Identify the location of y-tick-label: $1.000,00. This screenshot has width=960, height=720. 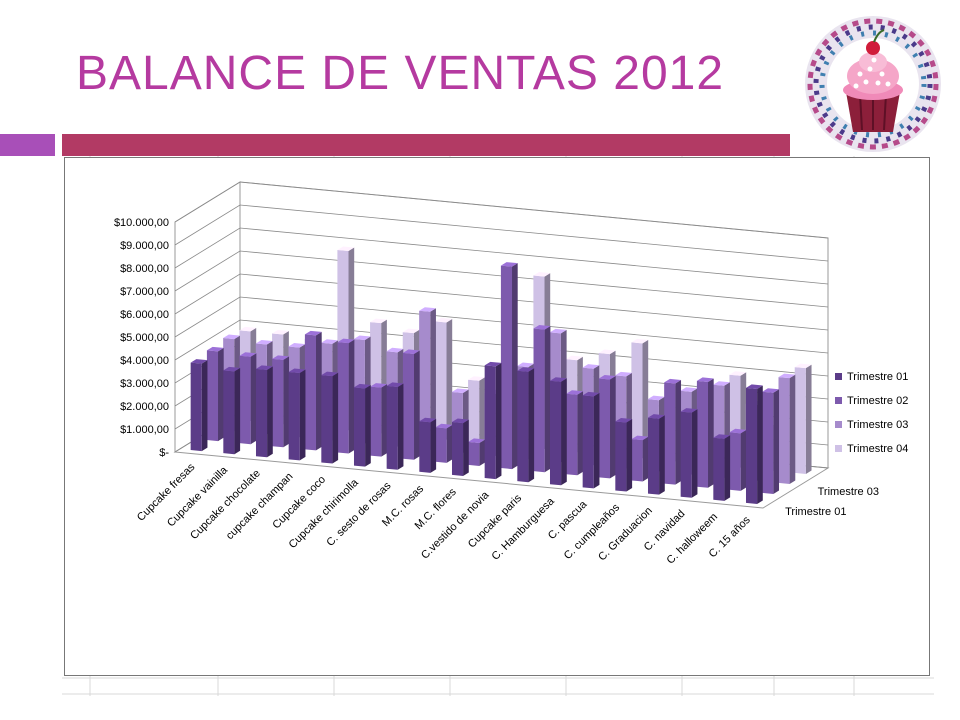
(144, 430).